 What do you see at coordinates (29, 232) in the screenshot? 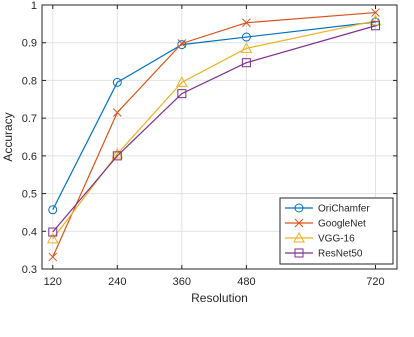
I see `y-tick-label: 0.4` at bounding box center [29, 232].